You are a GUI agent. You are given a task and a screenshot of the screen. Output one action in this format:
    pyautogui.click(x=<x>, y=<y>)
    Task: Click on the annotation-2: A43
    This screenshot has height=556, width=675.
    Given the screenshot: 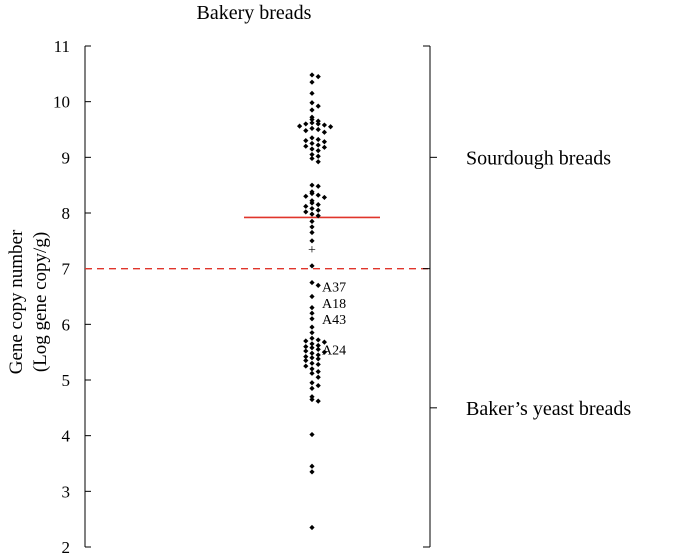 What is the action you would take?
    pyautogui.click(x=334, y=320)
    